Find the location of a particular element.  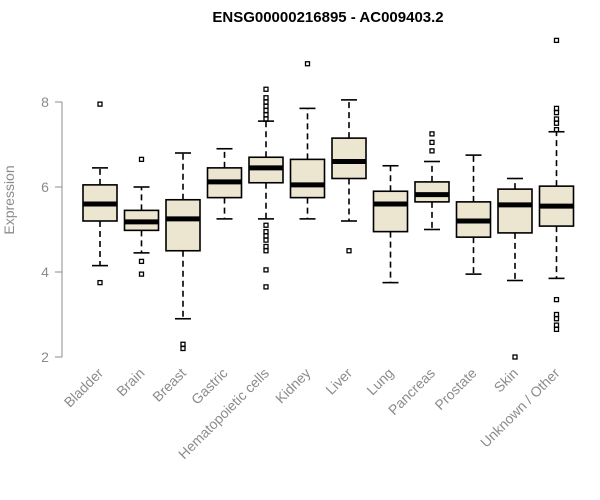

x-tick-label: Unknown / Other is located at coordinates (520, 408).